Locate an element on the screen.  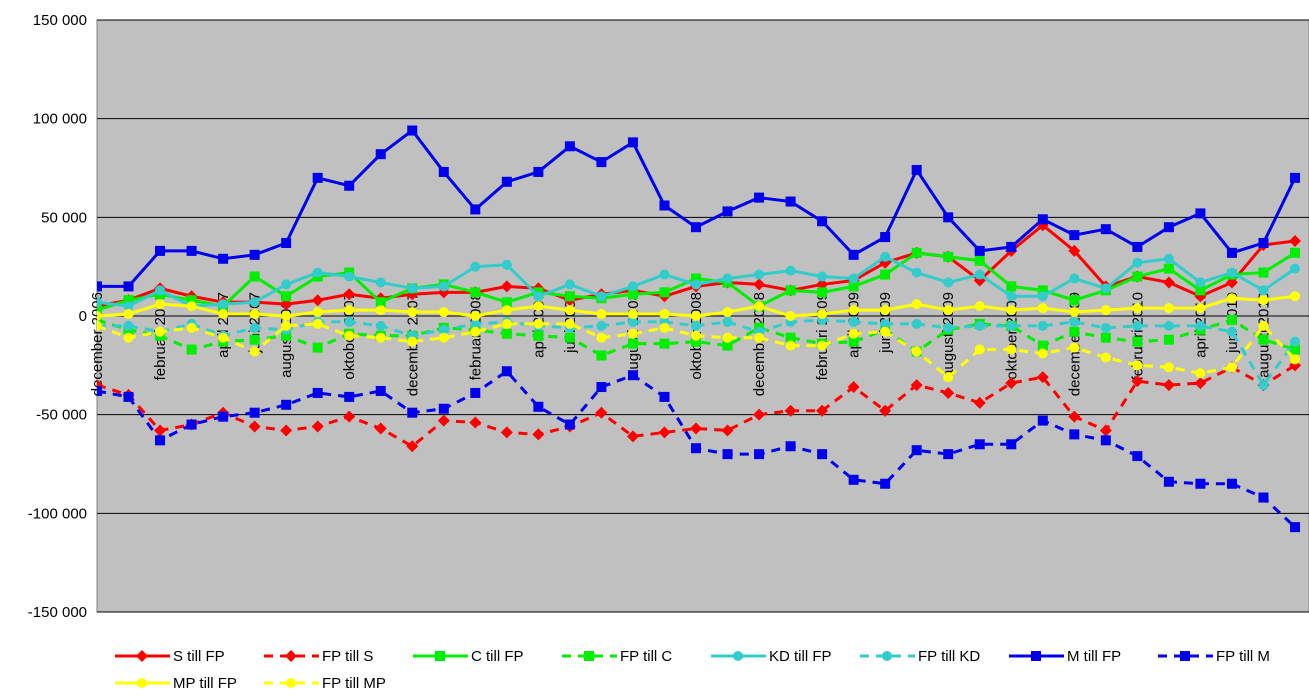
series-line is located at coordinates (696, 406).